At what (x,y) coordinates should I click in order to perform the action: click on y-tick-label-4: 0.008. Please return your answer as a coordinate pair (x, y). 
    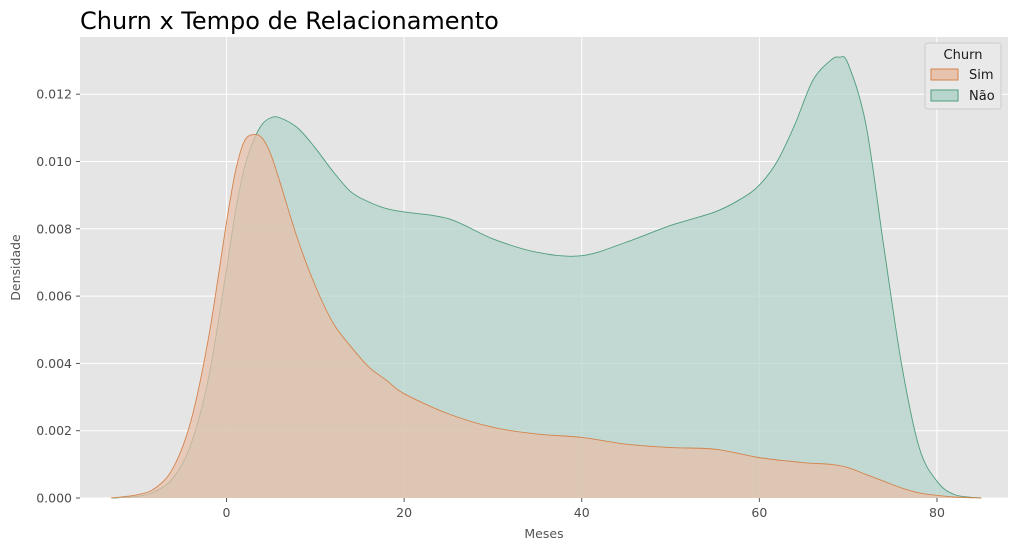
    Looking at the image, I should click on (54, 228).